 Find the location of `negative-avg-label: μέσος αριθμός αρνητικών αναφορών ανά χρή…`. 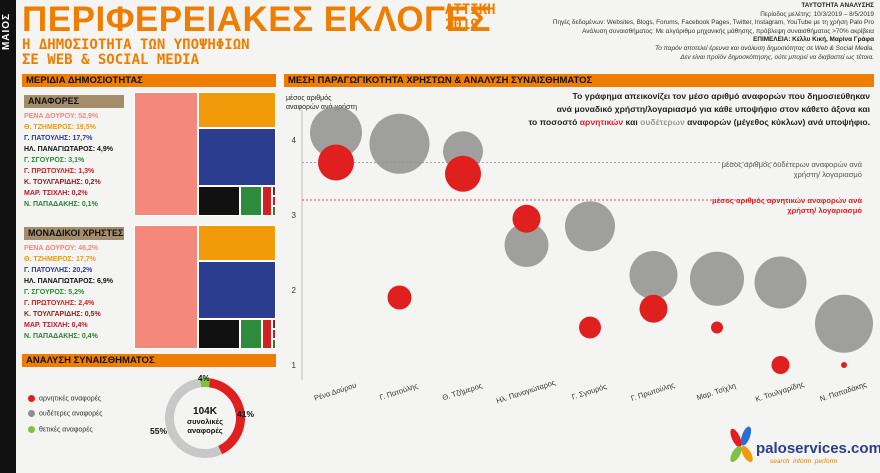

negative-avg-label: μέσος αριθμός αρνητικών αναφορών ανά χρή… is located at coordinates (787, 205).